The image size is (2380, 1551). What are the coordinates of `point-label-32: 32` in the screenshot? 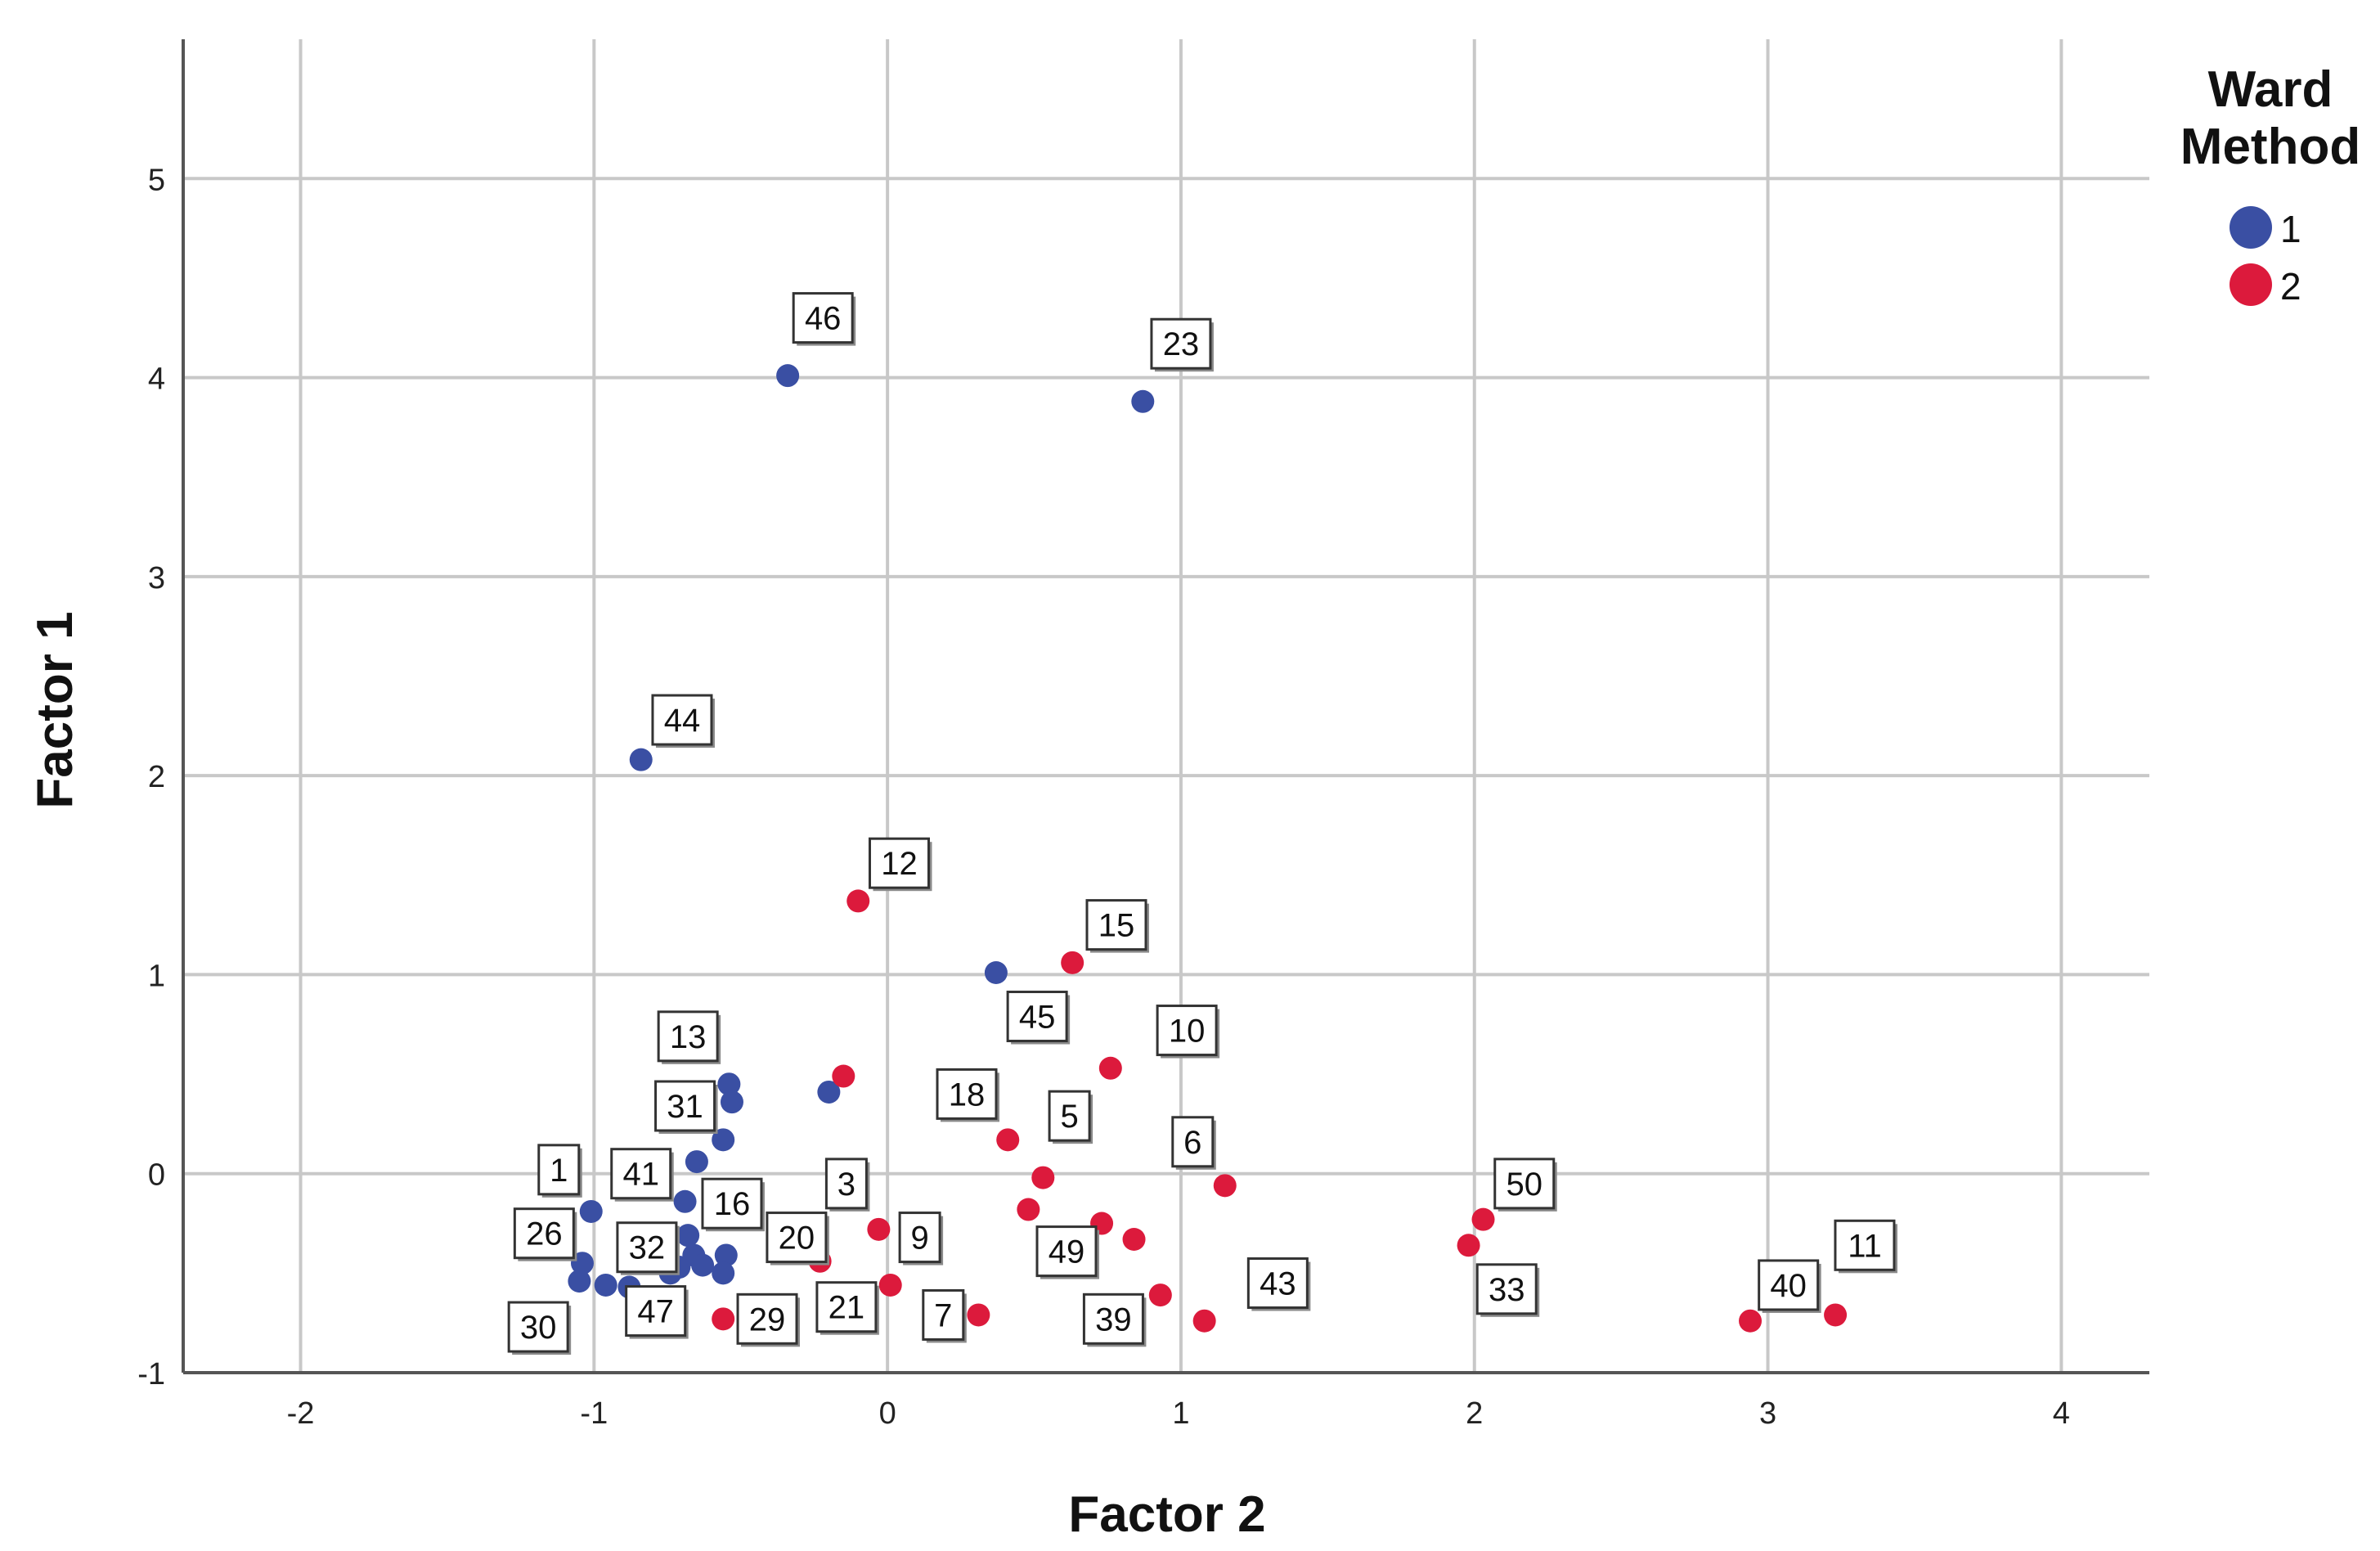 It's located at (648, 1248).